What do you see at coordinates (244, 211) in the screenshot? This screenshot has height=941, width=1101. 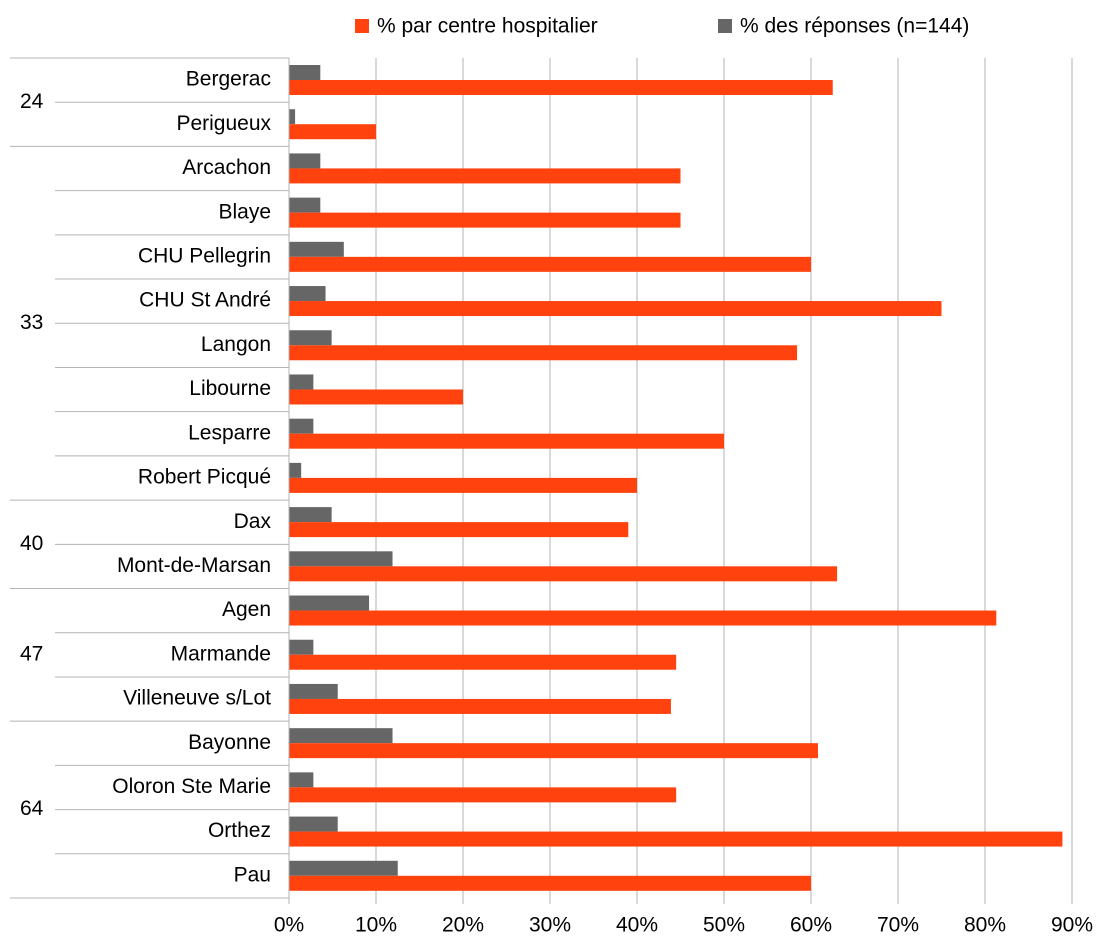 I see `category-label: Blaye` at bounding box center [244, 211].